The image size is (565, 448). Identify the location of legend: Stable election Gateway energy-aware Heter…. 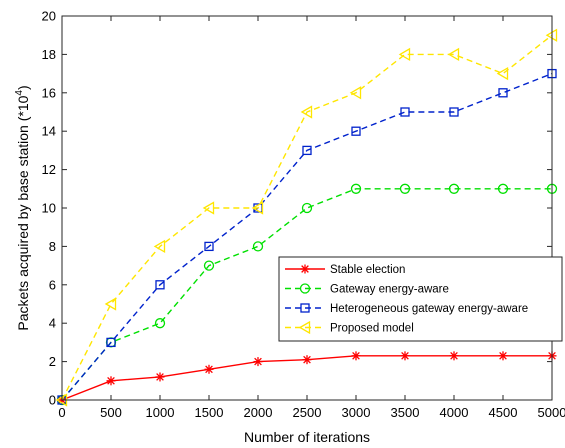
(420, 299).